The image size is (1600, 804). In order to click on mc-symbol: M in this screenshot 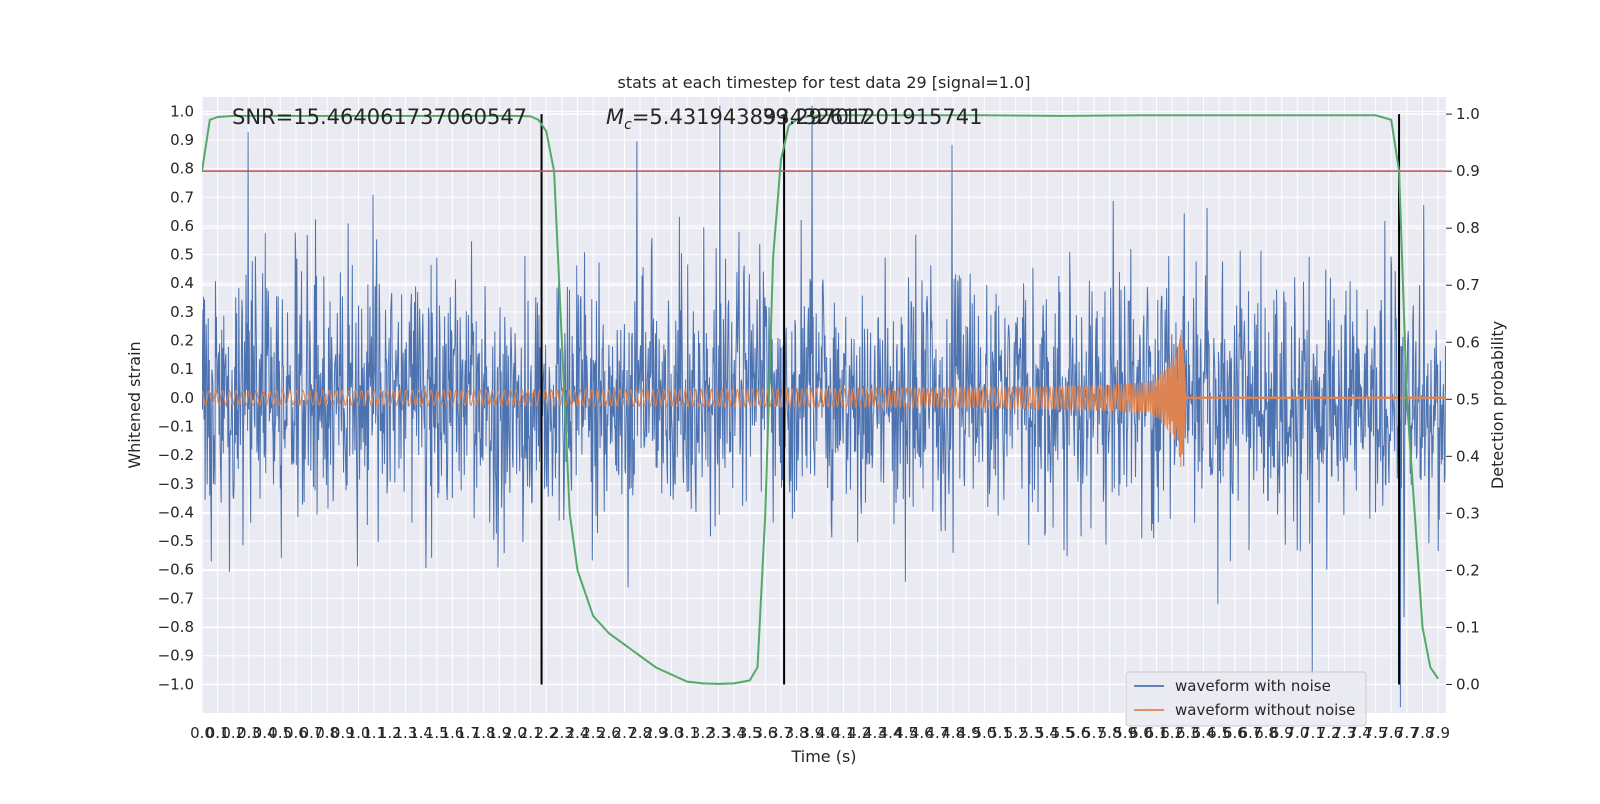, I will do `click(615, 117)`.